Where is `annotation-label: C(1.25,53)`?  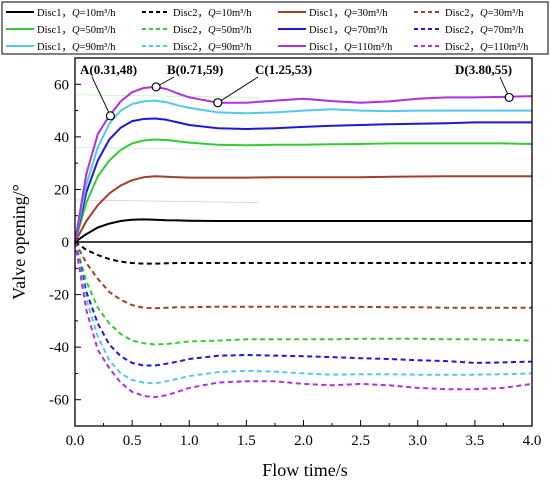 annotation-label: C(1.25,53) is located at coordinates (283, 69).